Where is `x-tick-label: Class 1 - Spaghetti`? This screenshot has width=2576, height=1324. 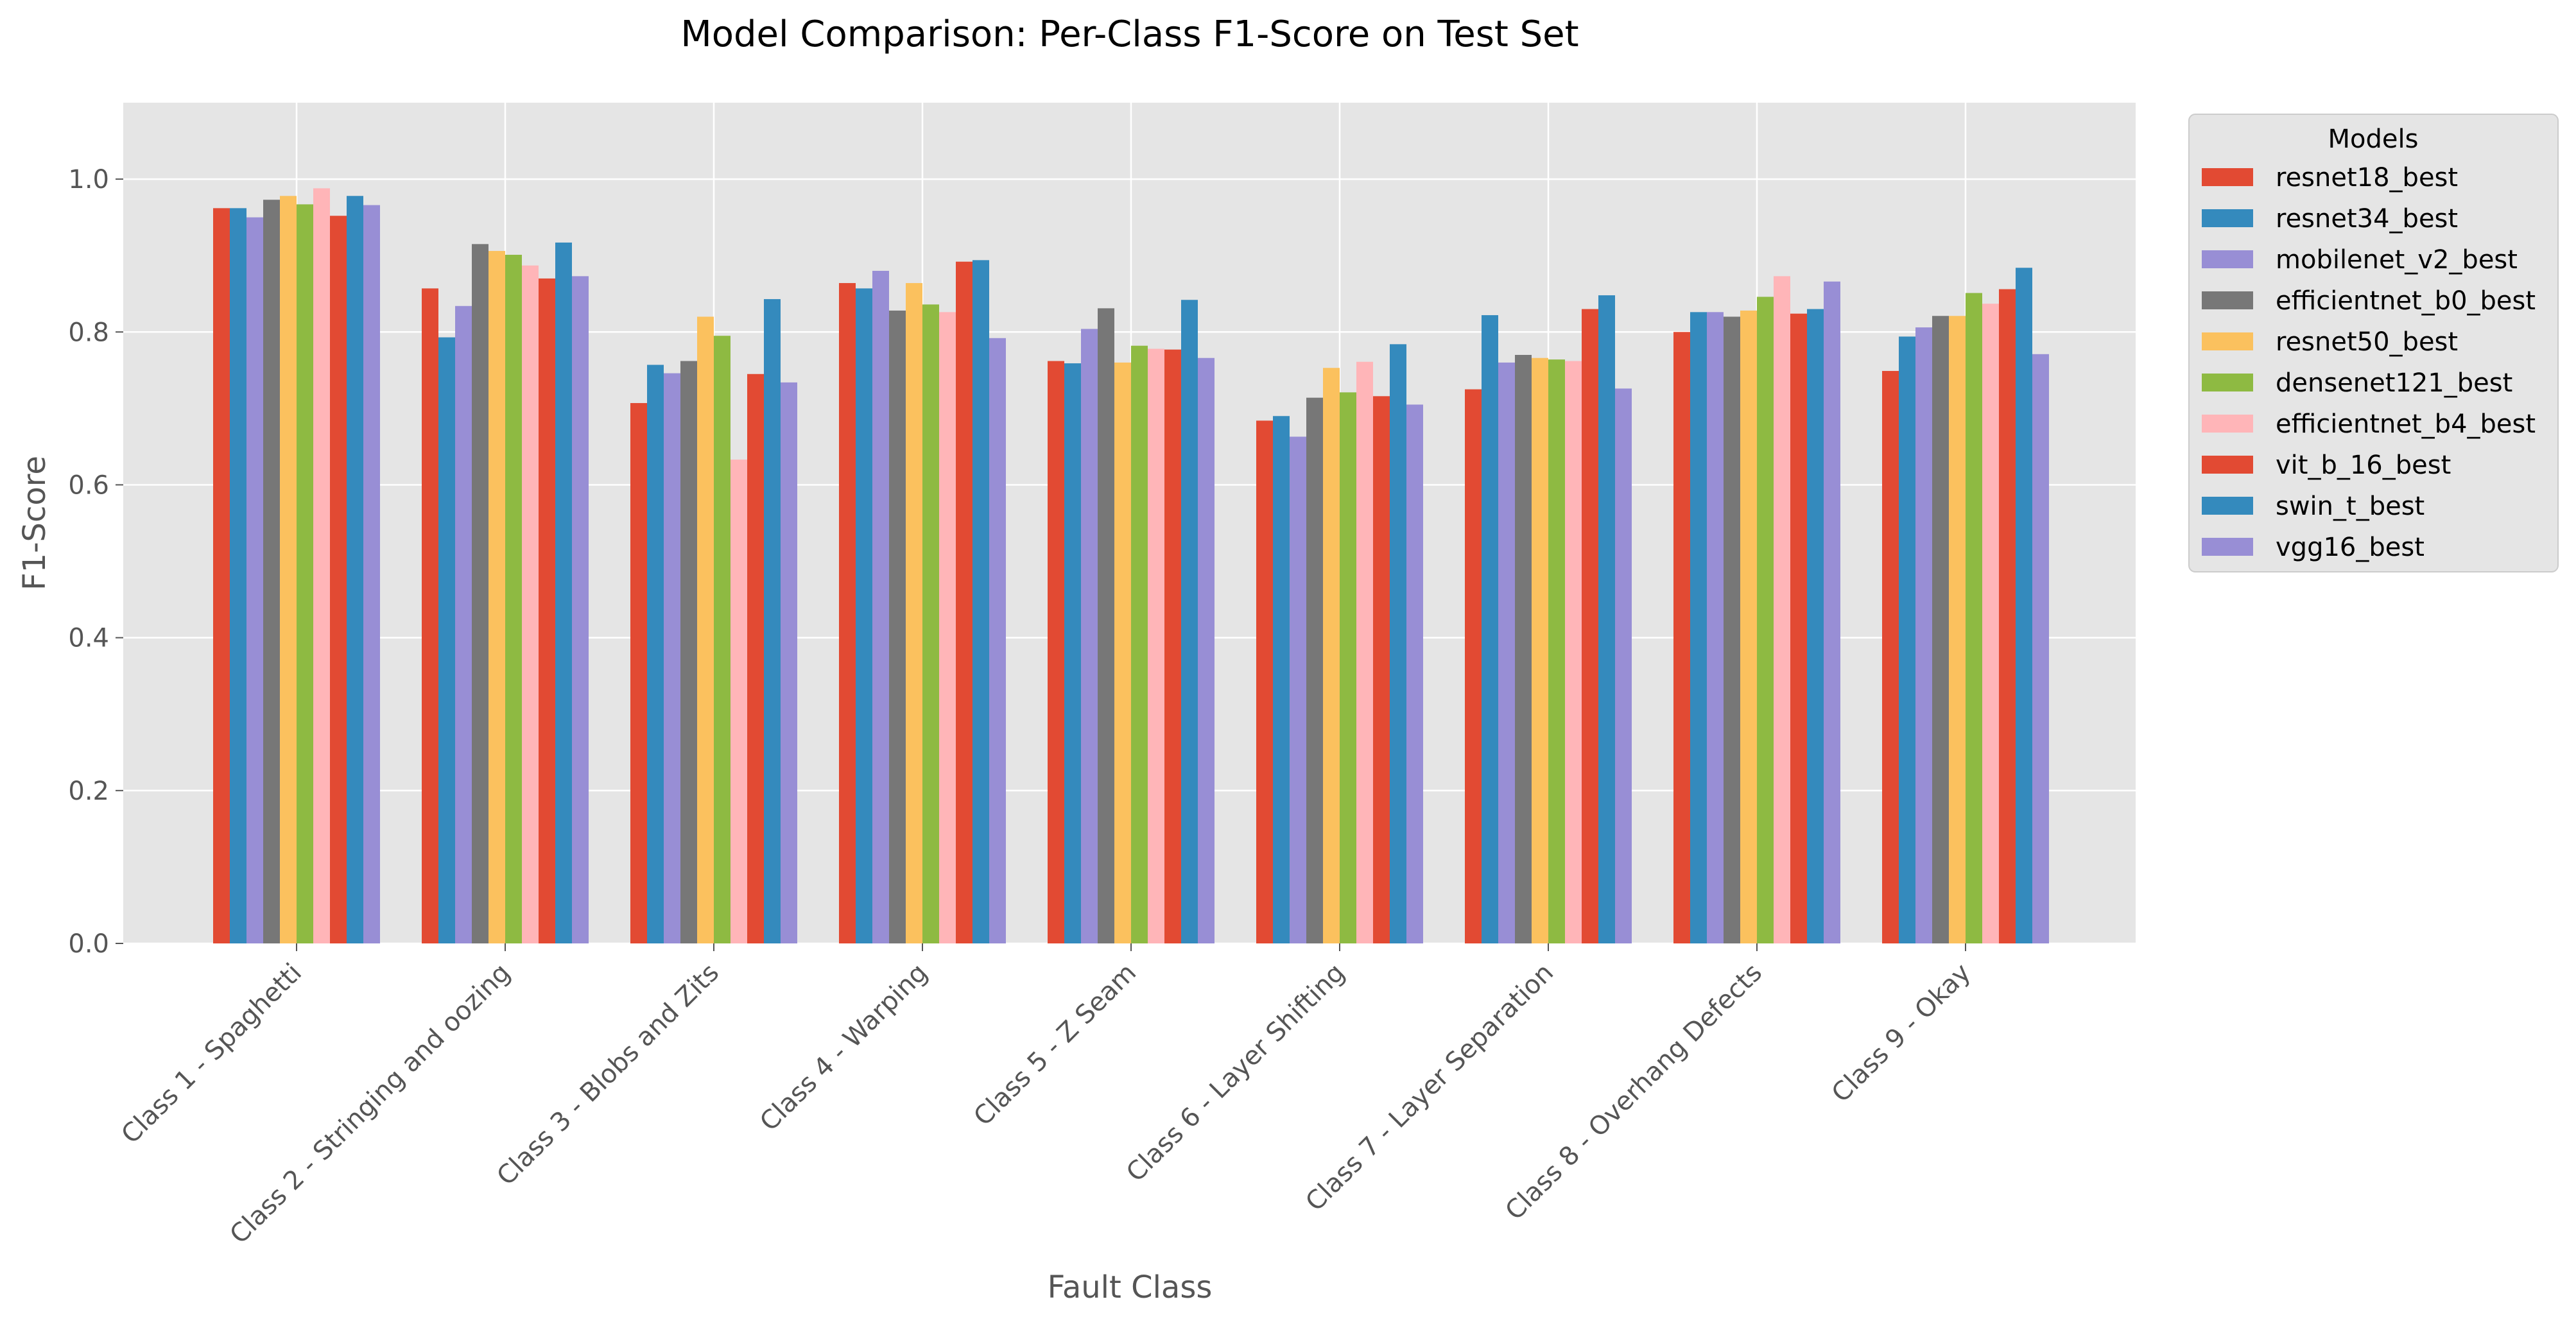
x-tick-label: Class 1 - Spaghetti is located at coordinates (211, 1054).